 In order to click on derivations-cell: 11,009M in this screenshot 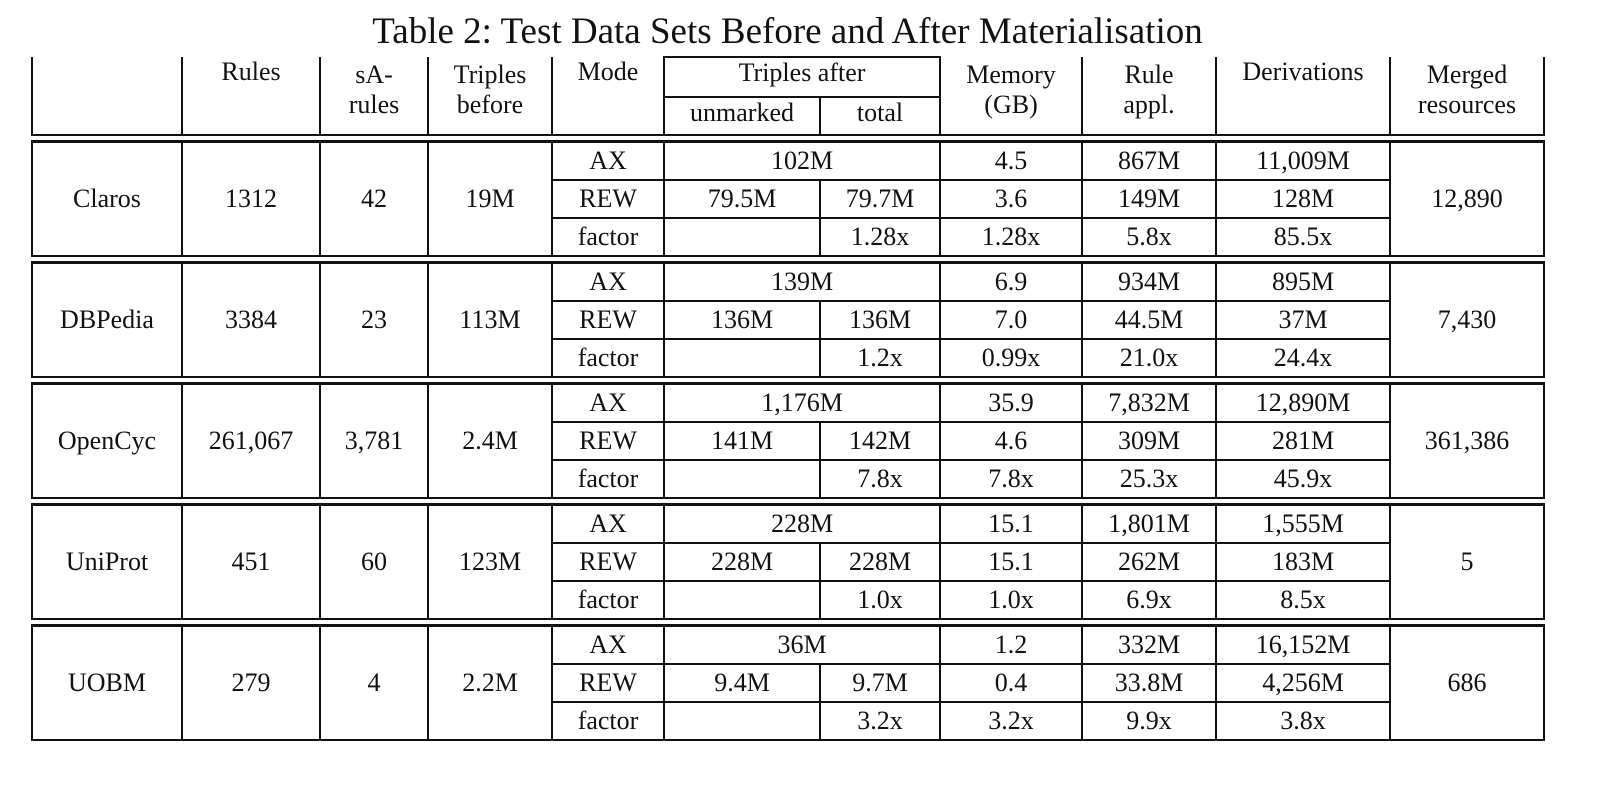, I will do `click(1303, 160)`.